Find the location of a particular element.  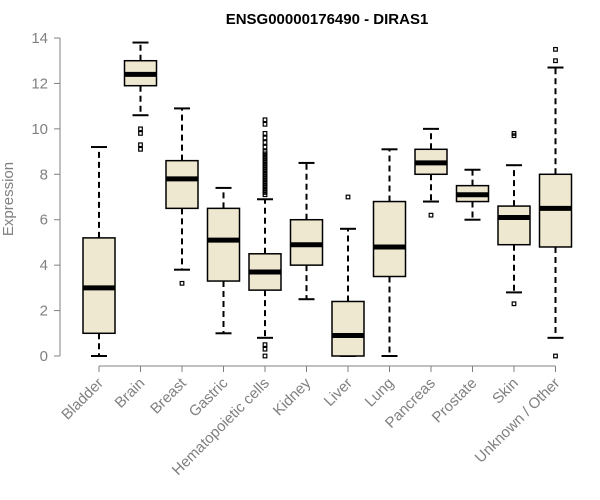

y-tick-label: 14 is located at coordinates (39, 38).